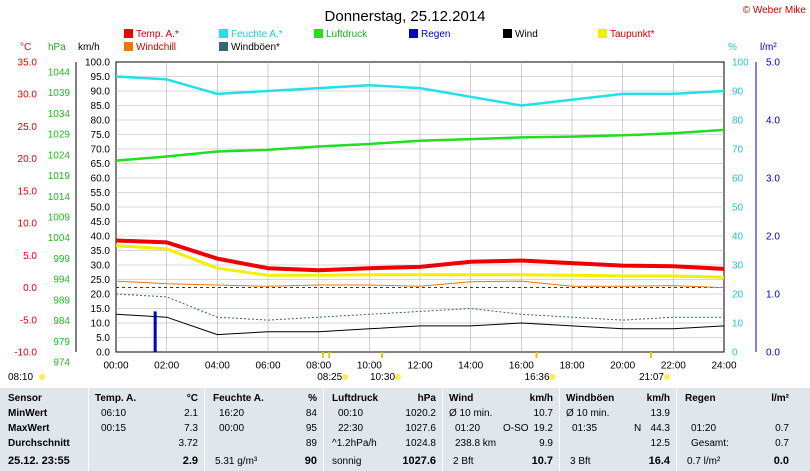 This screenshot has height=471, width=810. What do you see at coordinates (101, 251) in the screenshot?
I see `kmh-tick-label: 35.0` at bounding box center [101, 251].